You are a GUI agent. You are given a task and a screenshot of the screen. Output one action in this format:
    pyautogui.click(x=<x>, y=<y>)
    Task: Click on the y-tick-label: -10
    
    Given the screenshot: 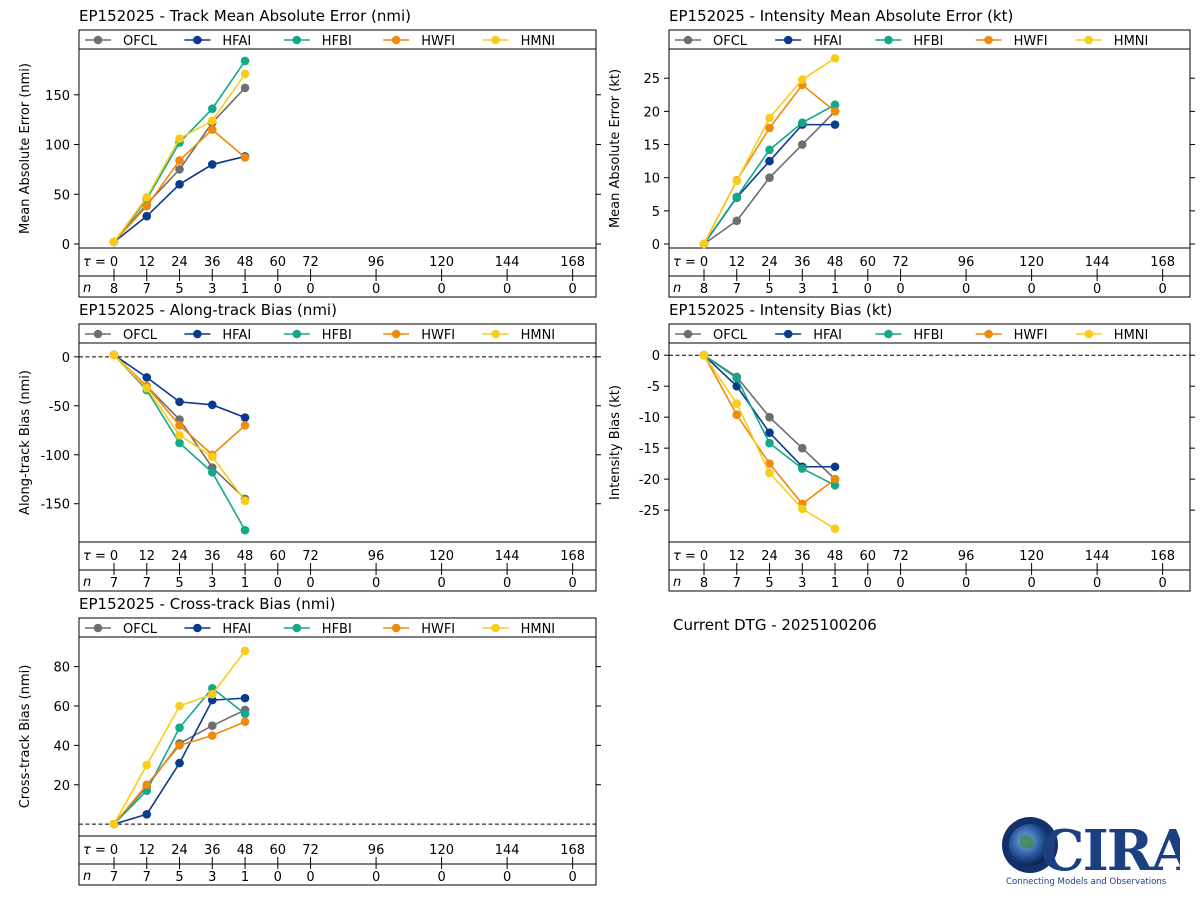 What is the action you would take?
    pyautogui.click(x=649, y=418)
    